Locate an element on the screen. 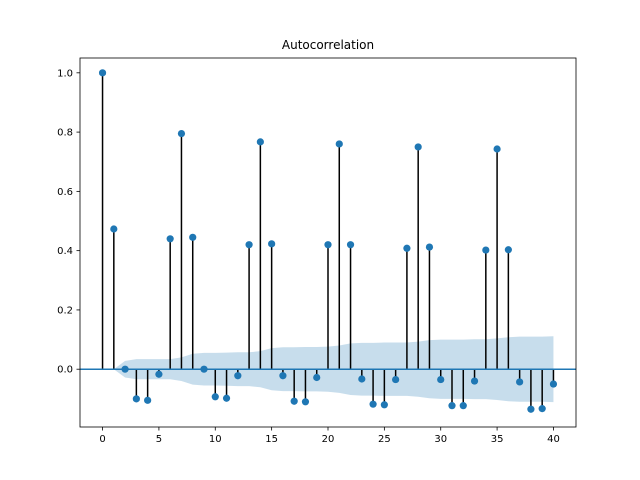 The width and height of the screenshot is (640, 480). x-tick-label: 10 is located at coordinates (215, 439).